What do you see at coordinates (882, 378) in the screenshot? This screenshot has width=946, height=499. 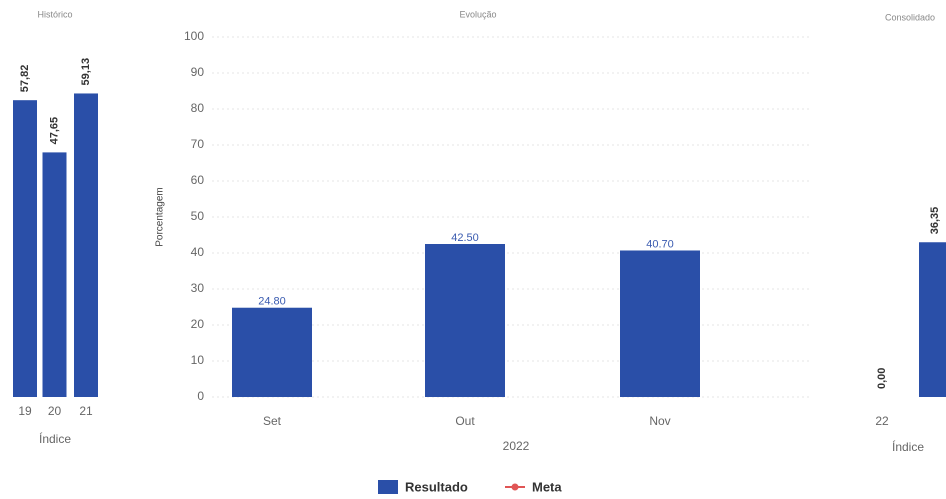 I see `data-label: 0,00` at bounding box center [882, 378].